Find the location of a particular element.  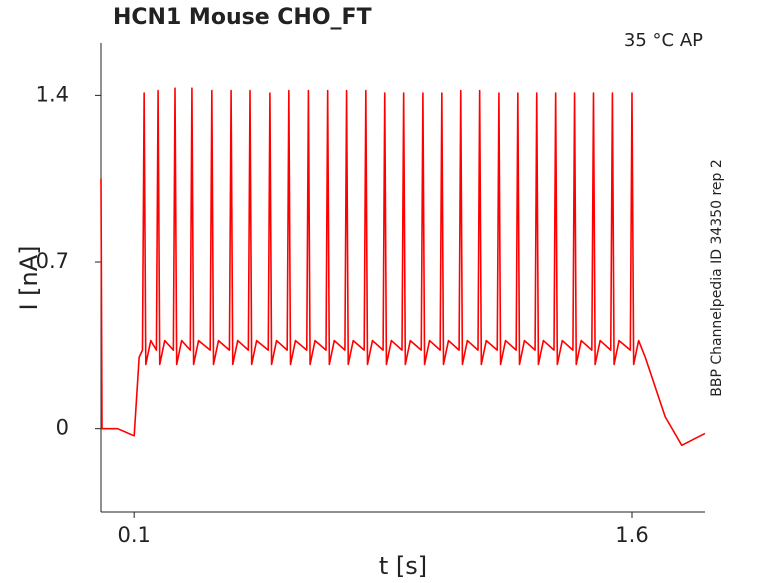

y-tick-label: 0 is located at coordinates (62, 428).